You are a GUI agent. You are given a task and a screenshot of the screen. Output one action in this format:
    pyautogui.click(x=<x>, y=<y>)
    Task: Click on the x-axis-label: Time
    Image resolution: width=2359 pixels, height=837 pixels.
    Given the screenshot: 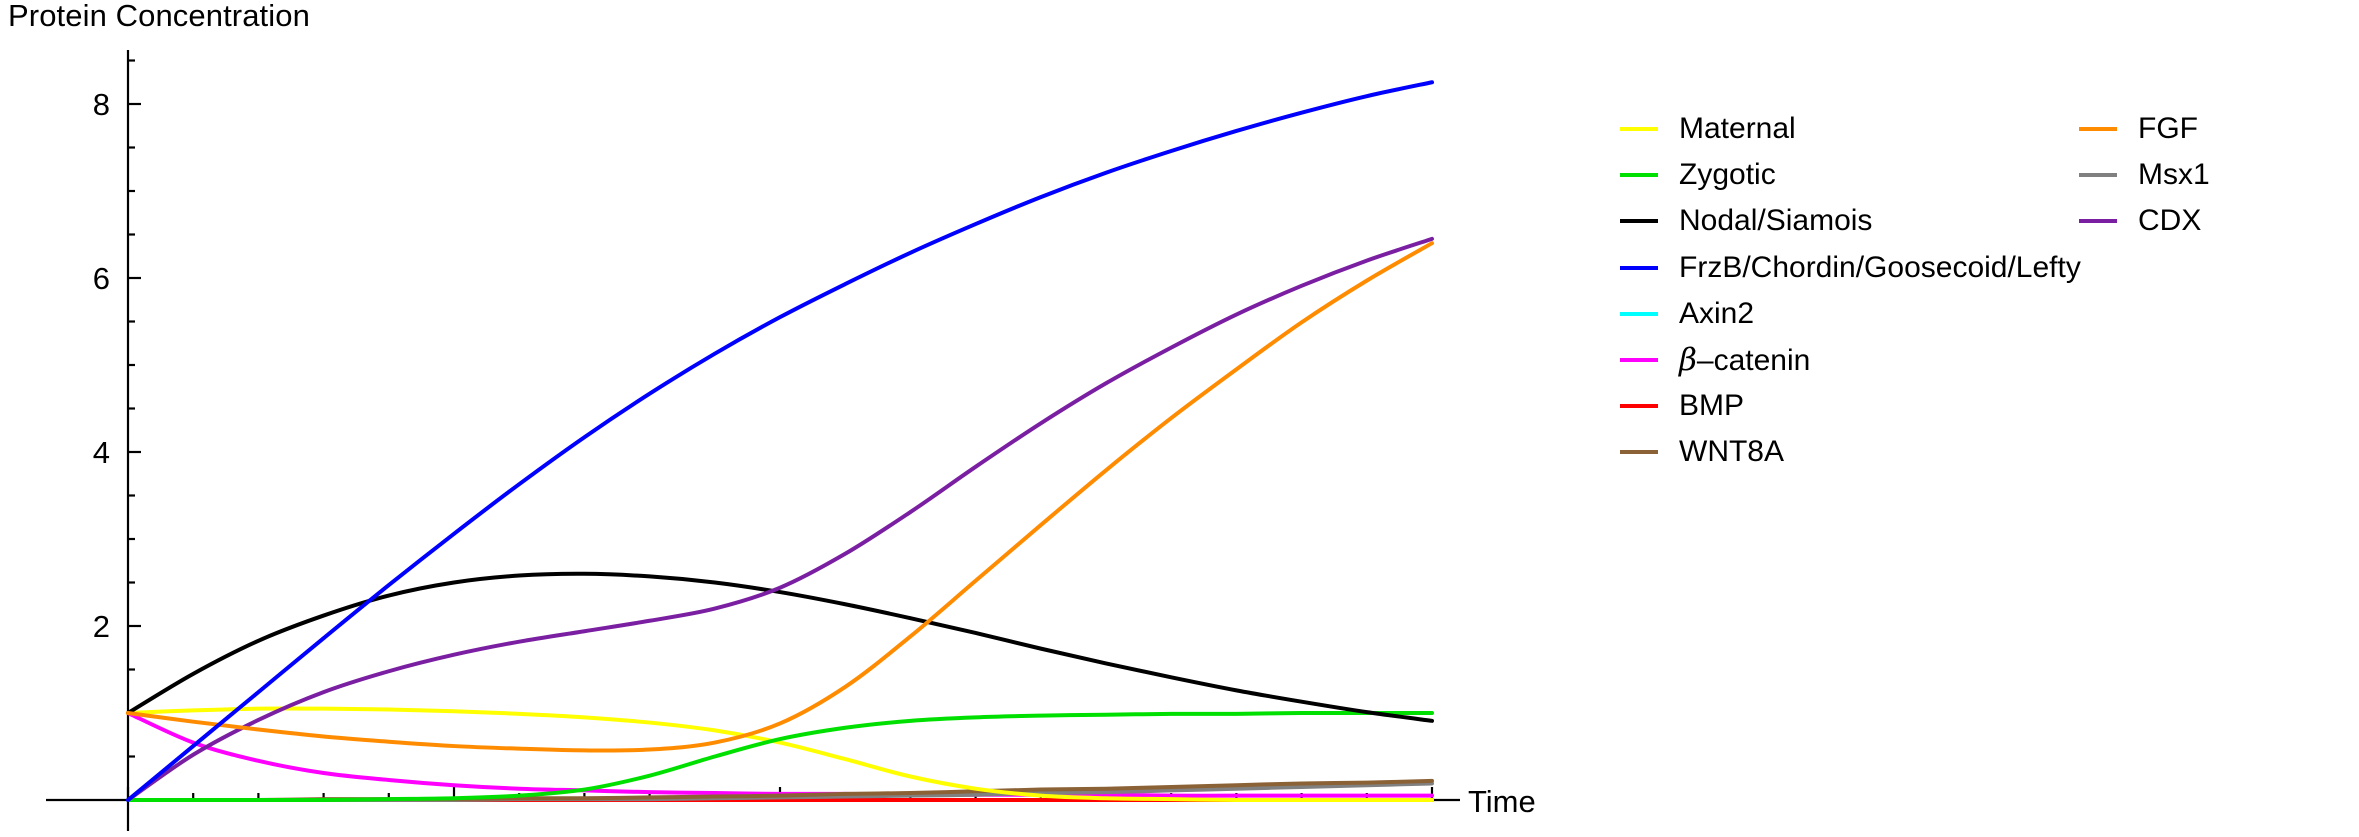 What is the action you would take?
    pyautogui.click(x=1502, y=801)
    